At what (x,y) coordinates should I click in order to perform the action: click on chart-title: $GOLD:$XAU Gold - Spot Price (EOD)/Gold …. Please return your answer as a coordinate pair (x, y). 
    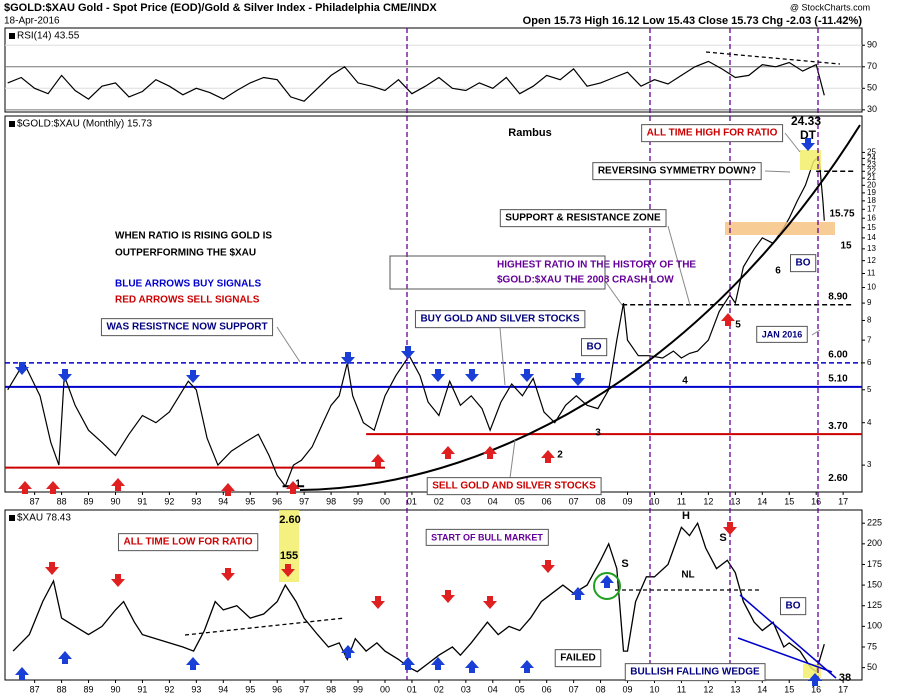
    Looking at the image, I should click on (220, 8).